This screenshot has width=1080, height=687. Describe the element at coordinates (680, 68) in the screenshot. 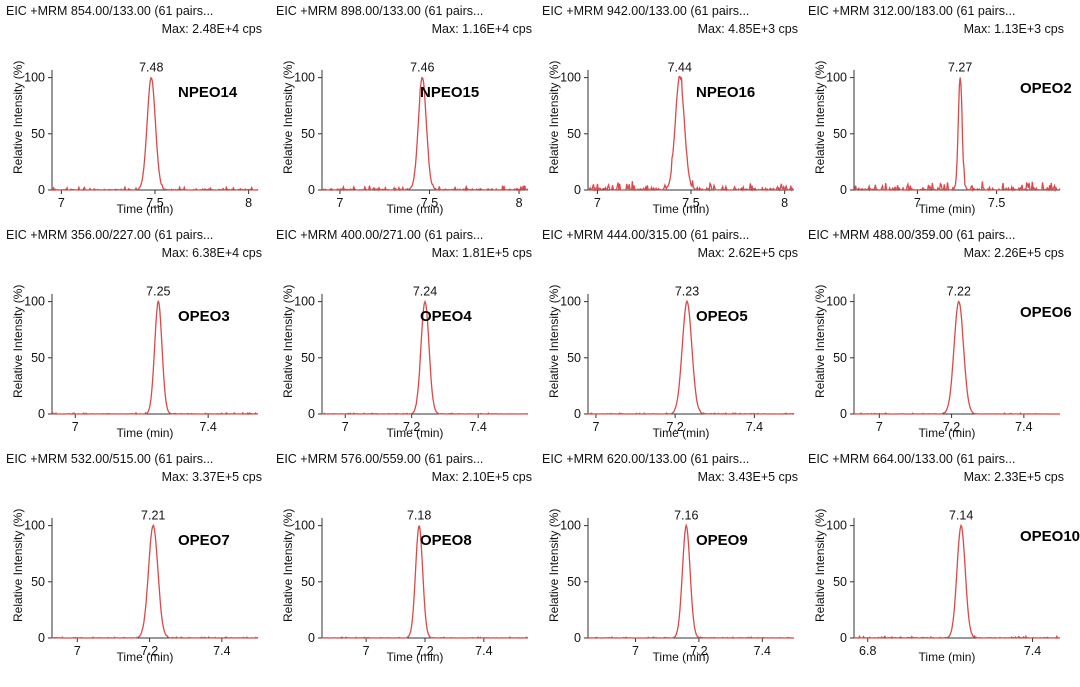

I see `peak-label: 7.44` at that location.